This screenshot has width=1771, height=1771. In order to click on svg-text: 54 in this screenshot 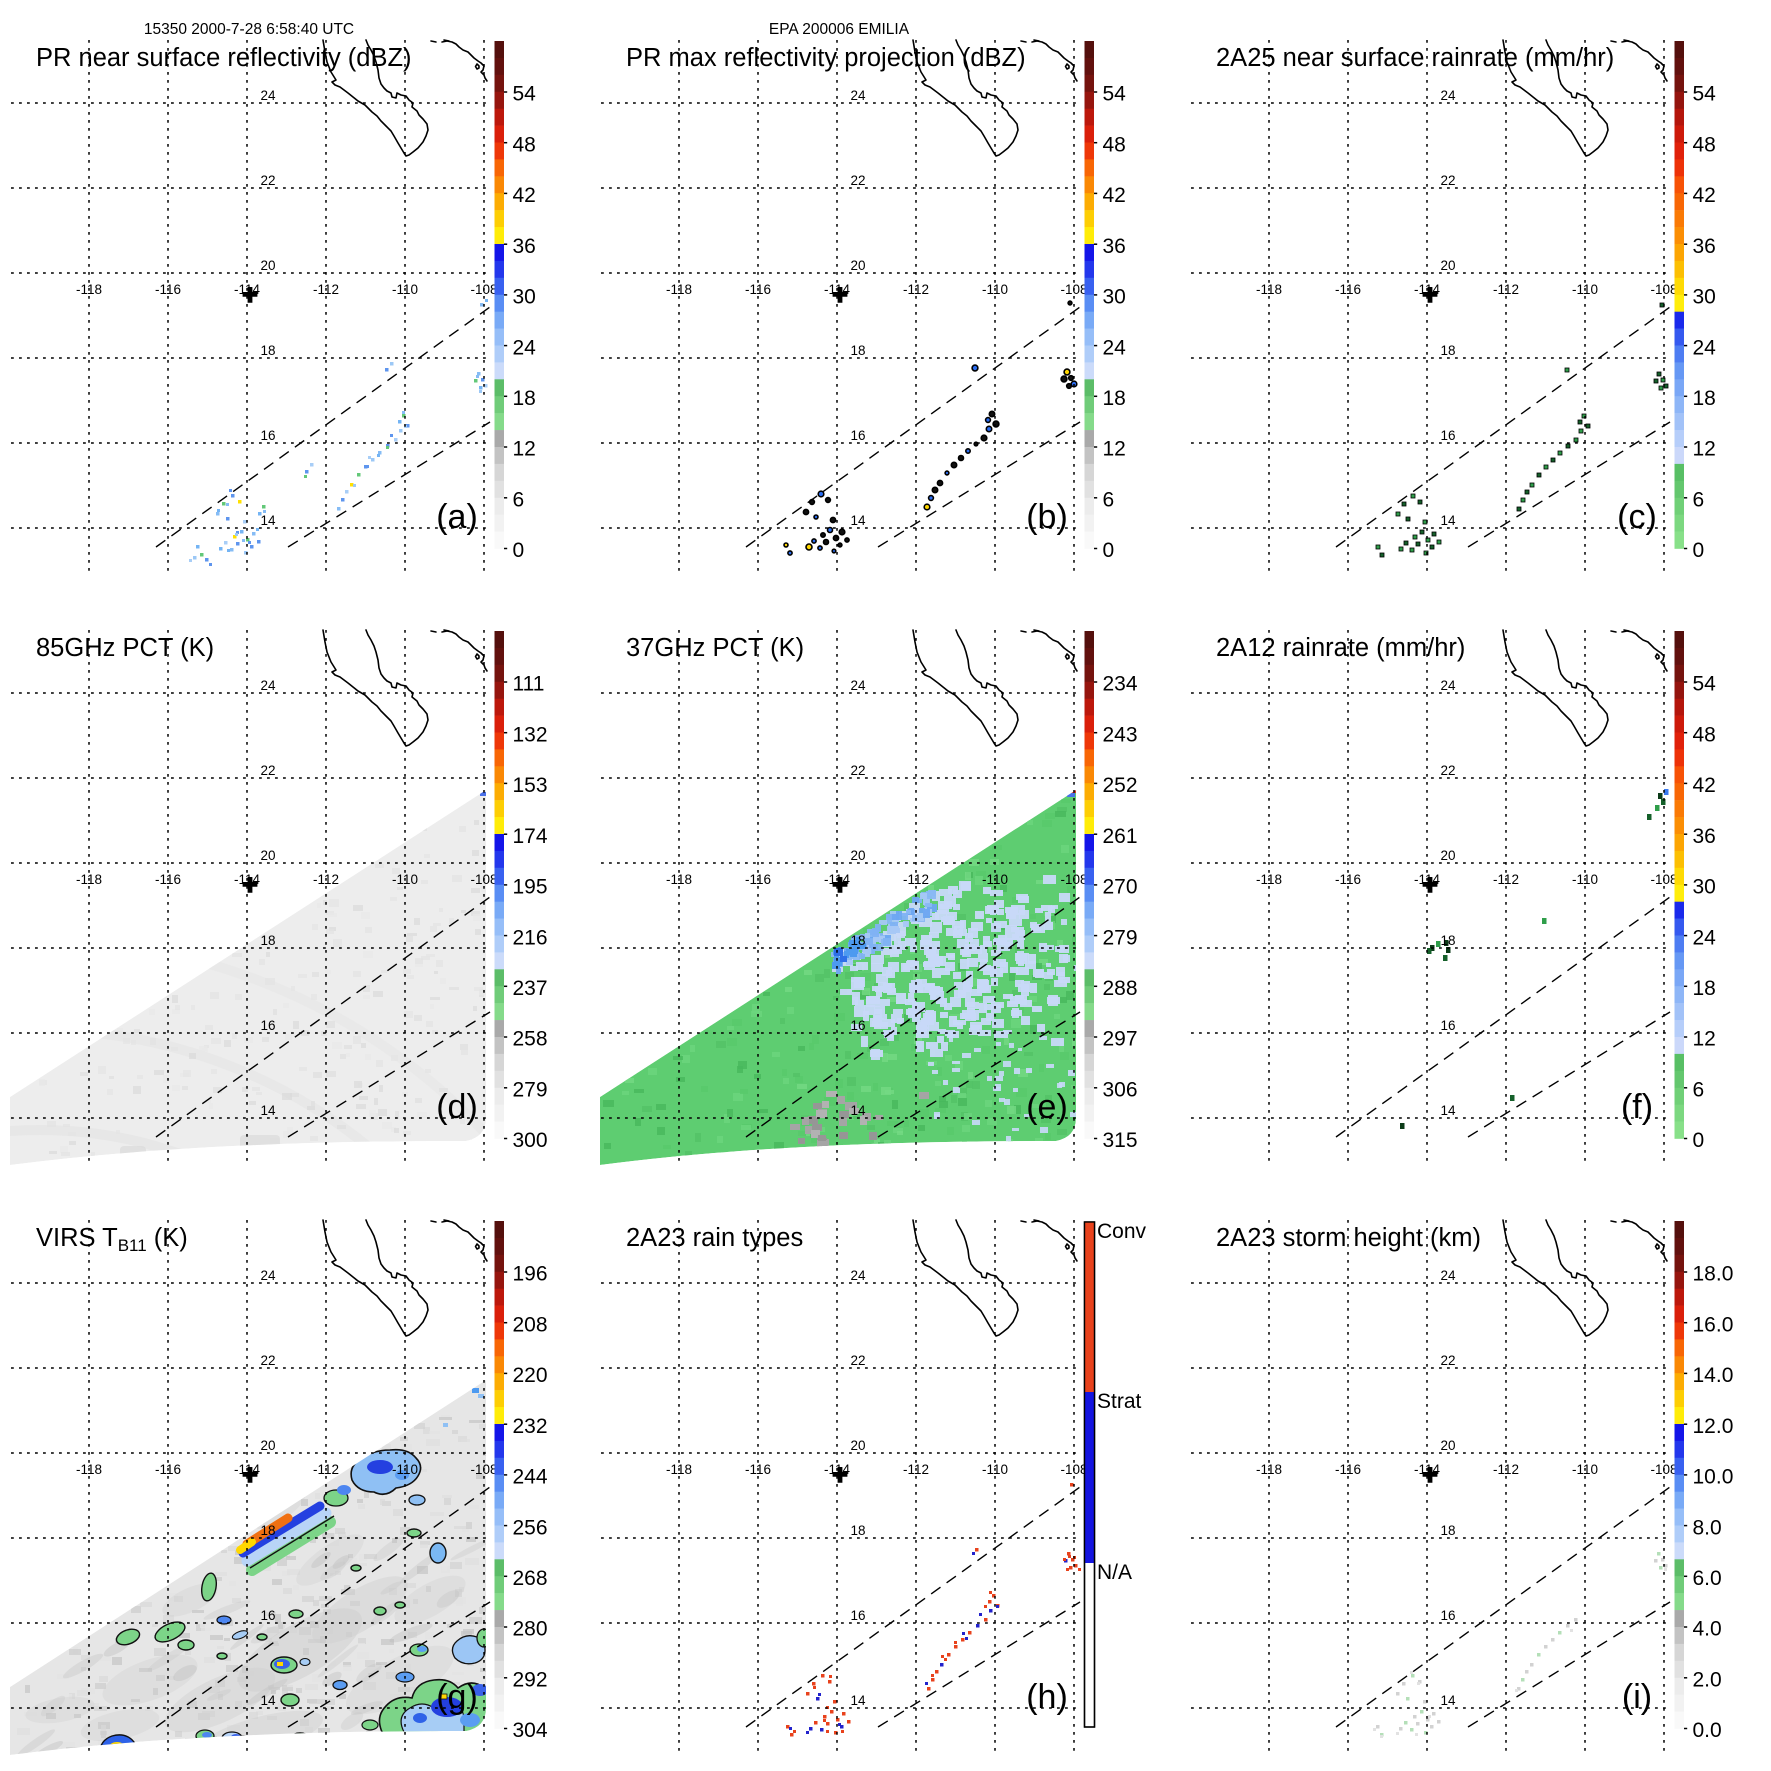, I will do `click(525, 94)`.